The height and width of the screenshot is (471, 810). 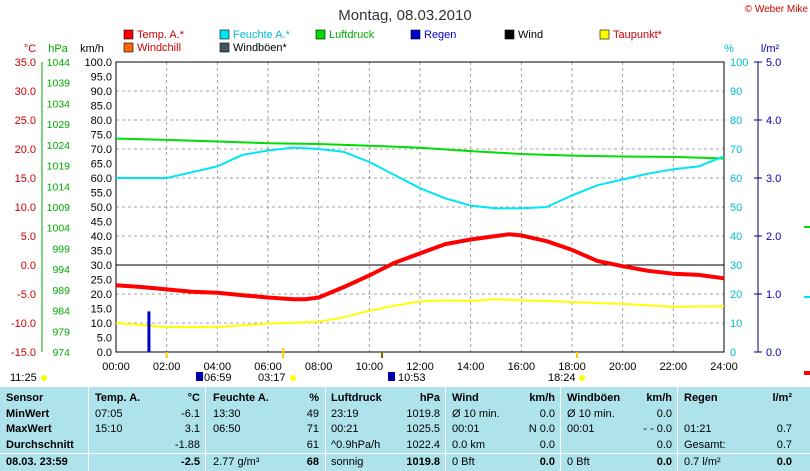 What do you see at coordinates (199, 376) in the screenshot?
I see `moon-icon` at bounding box center [199, 376].